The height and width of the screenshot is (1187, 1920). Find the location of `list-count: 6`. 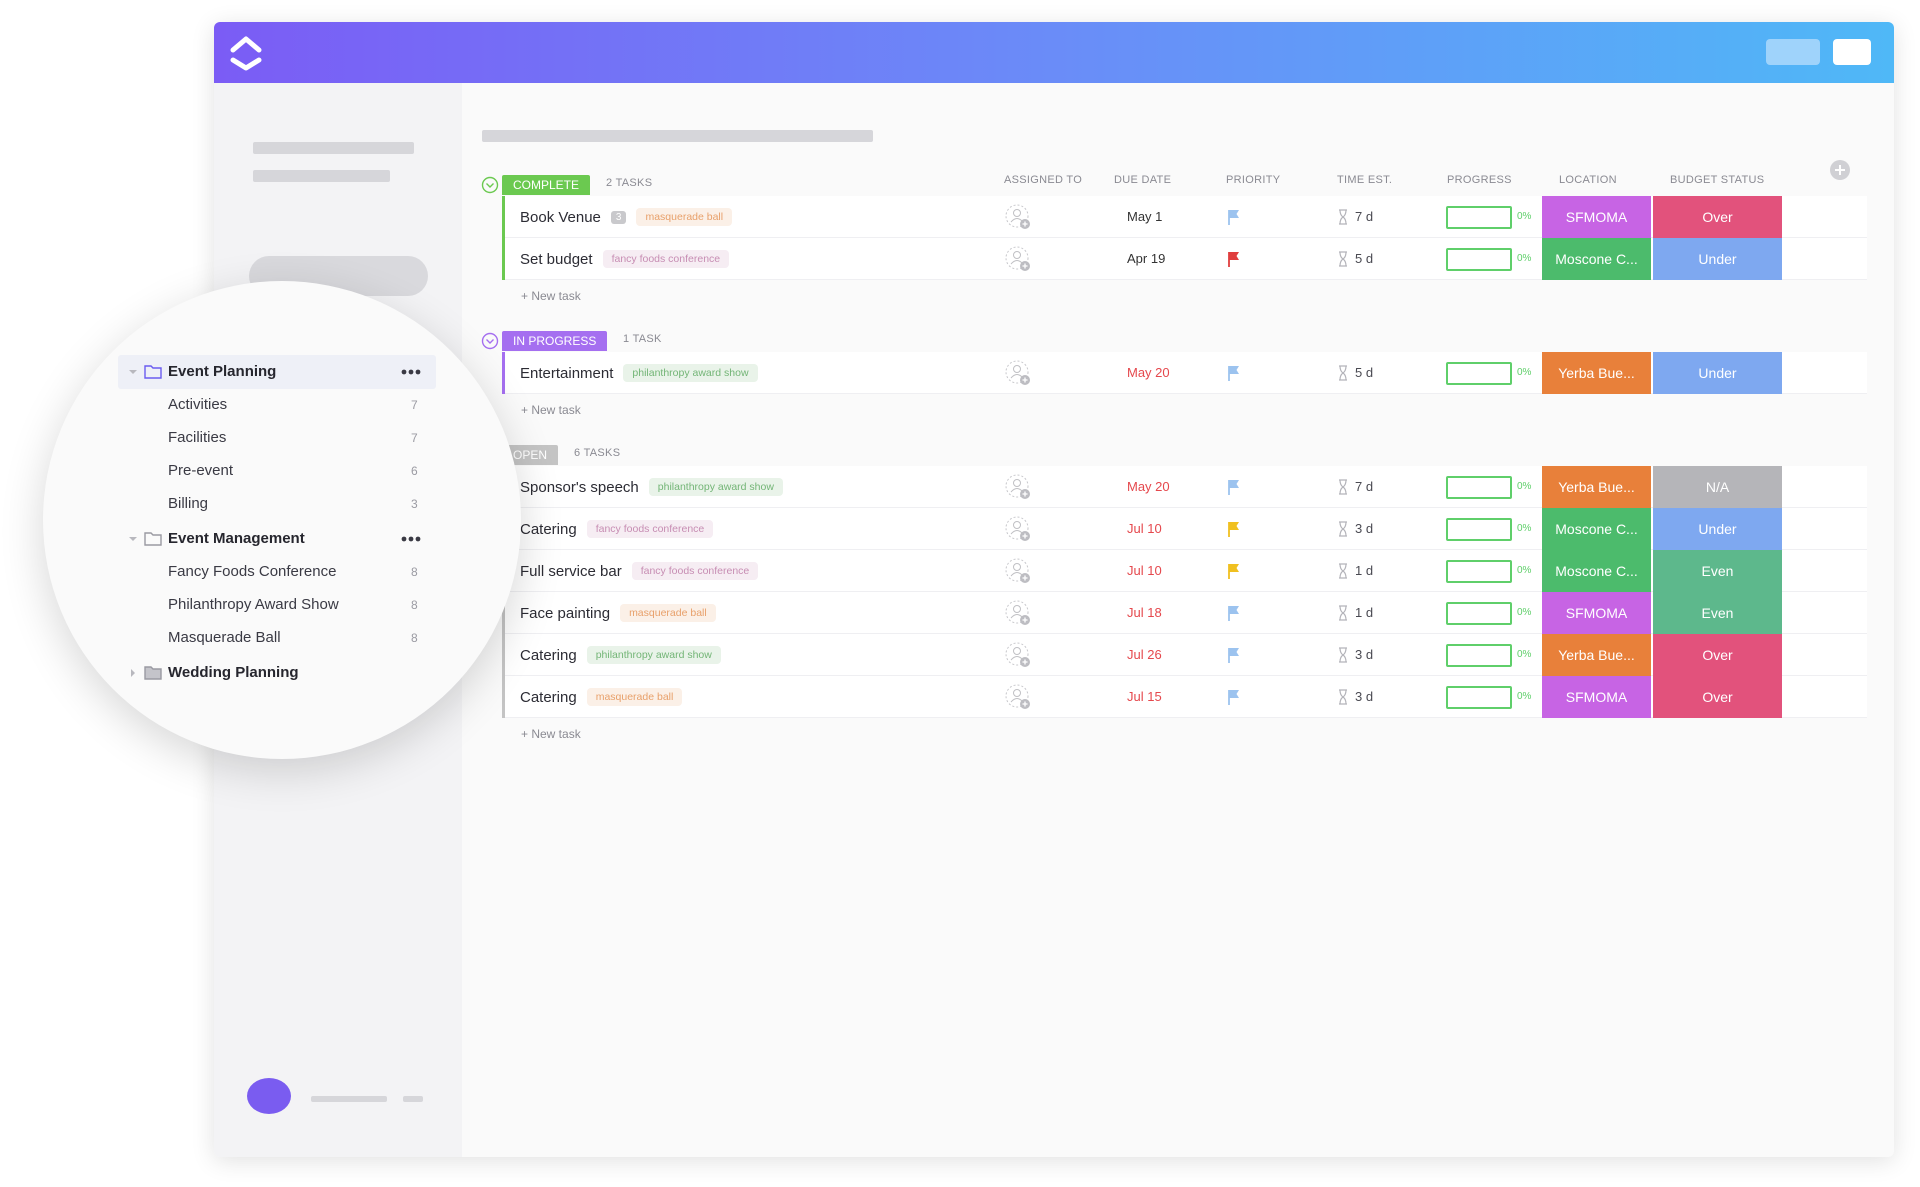

list-count: 6 is located at coordinates (414, 471).